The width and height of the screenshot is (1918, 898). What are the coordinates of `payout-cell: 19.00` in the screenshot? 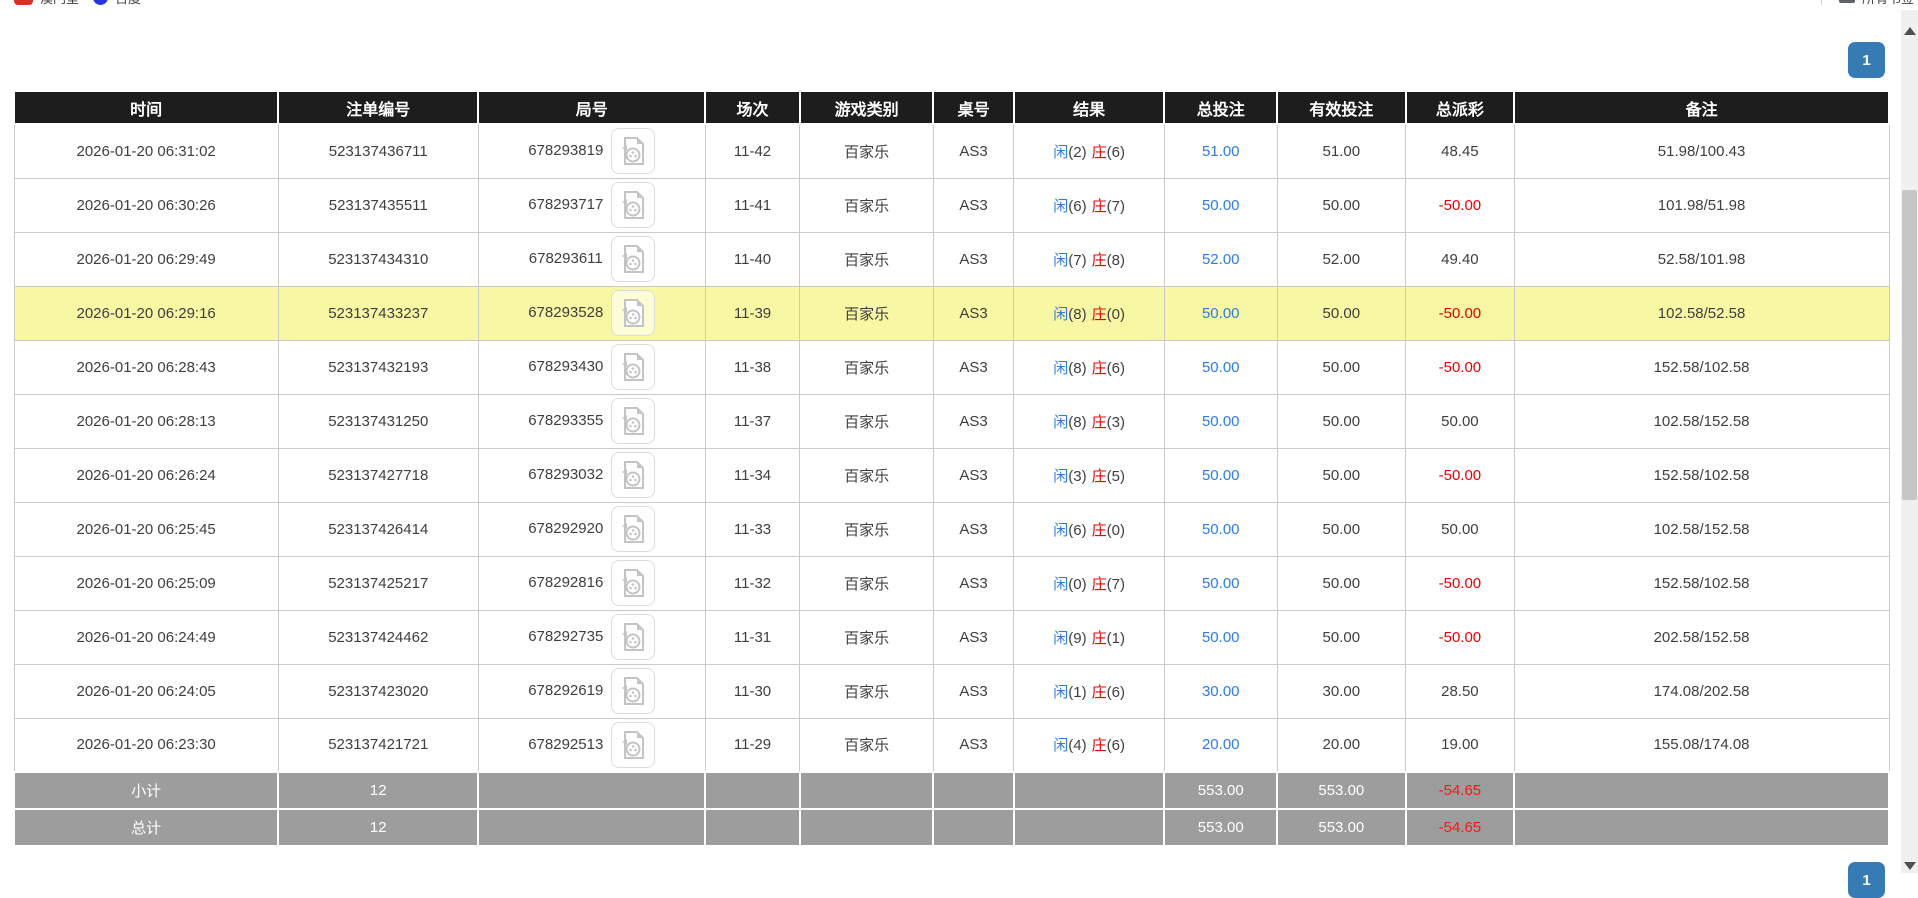 It's located at (1460, 745).